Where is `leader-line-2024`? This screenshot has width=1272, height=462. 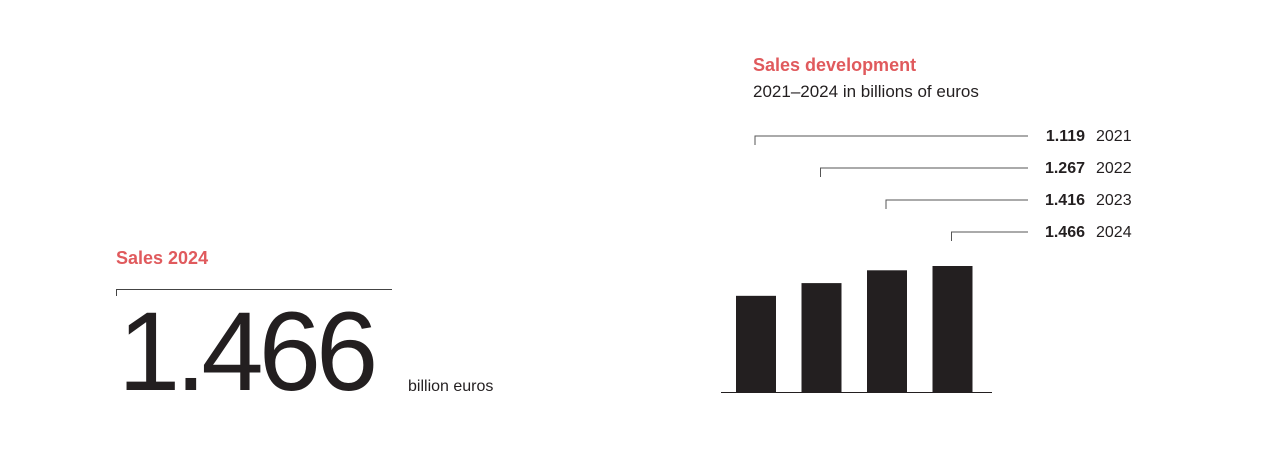
leader-line-2024 is located at coordinates (989, 236).